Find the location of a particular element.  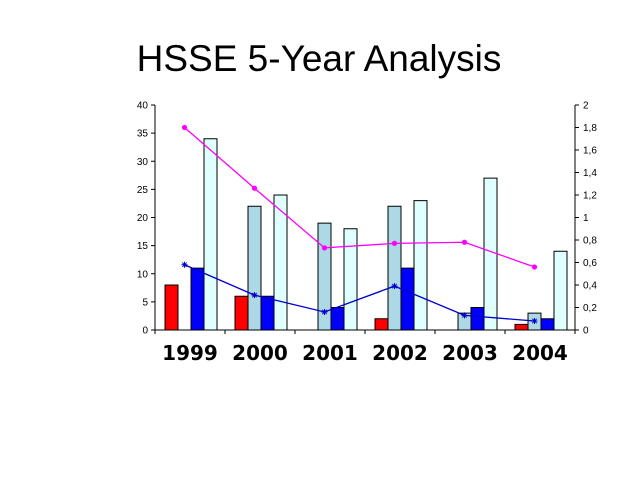

y-left-tick-label: 5 is located at coordinates (145, 302).